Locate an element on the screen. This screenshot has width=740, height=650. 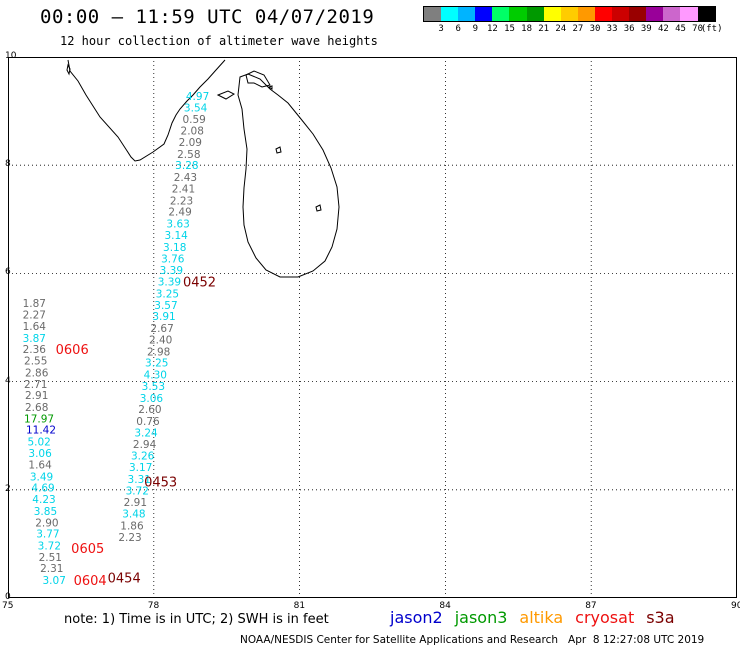
swh-value: 4.97 is located at coordinates (197, 97).